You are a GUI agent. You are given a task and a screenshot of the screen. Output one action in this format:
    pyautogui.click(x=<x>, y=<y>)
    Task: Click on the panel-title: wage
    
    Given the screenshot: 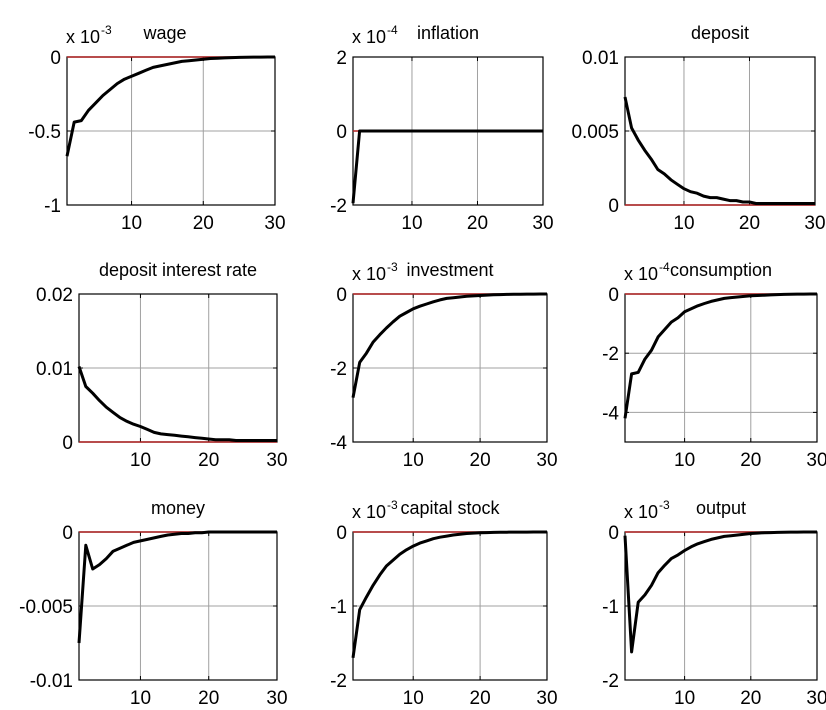 What is the action you would take?
    pyautogui.click(x=164, y=33)
    